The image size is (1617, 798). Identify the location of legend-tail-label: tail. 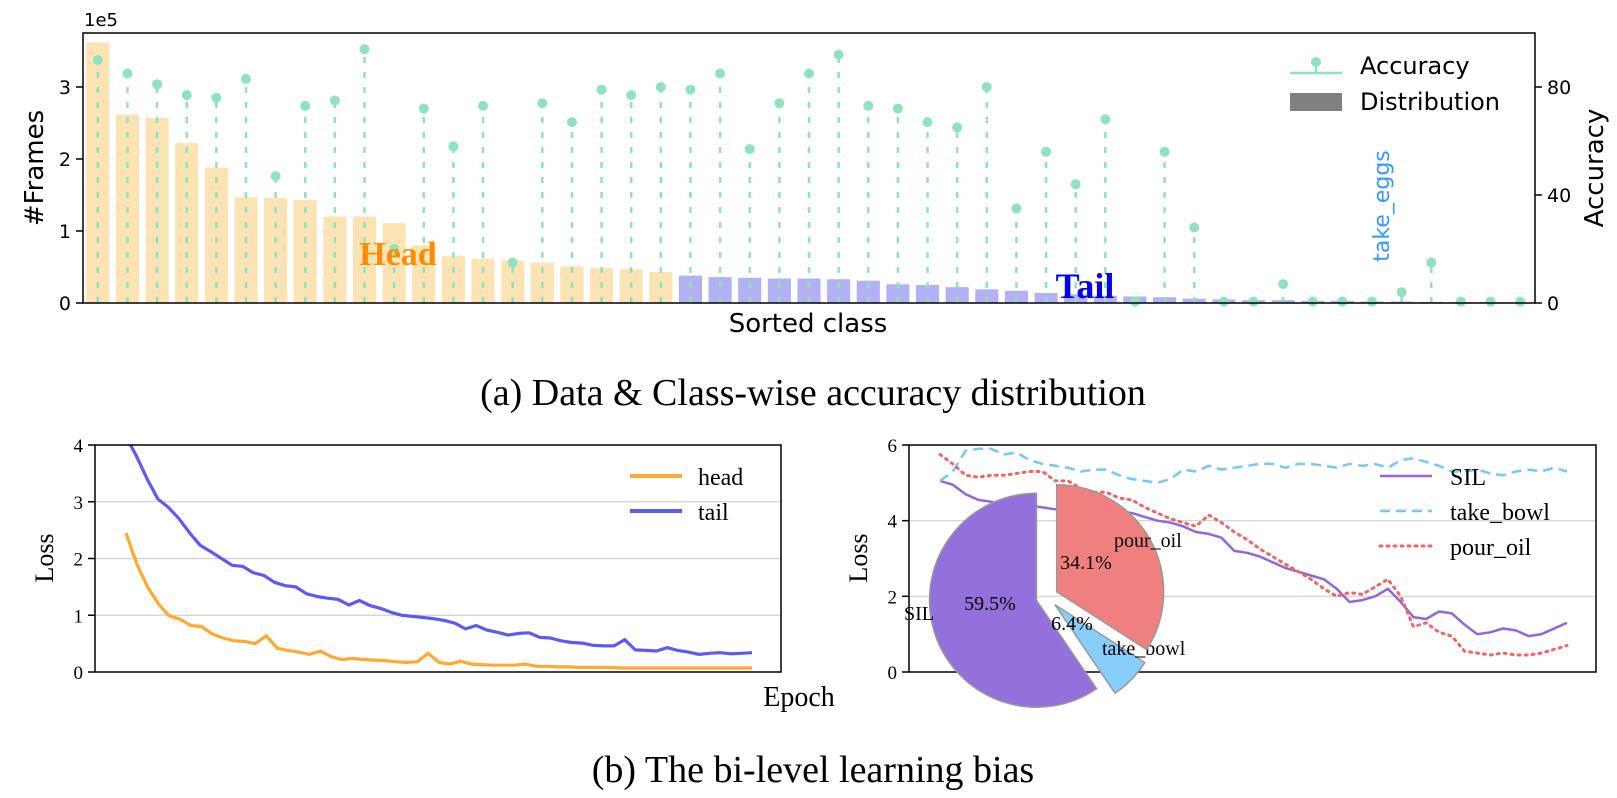
(713, 513).